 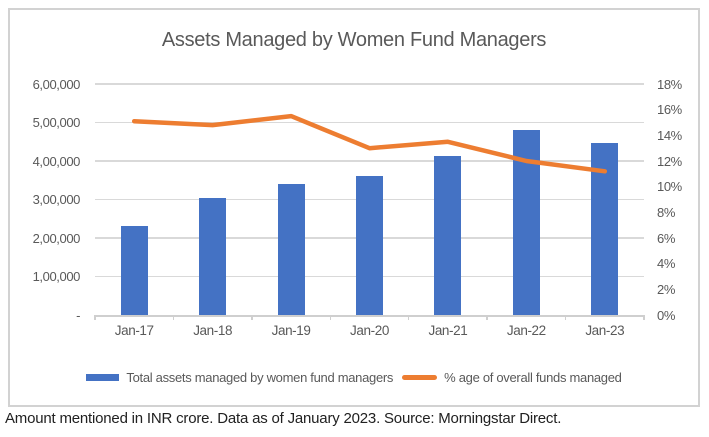 I want to click on y-axis-right-tick-label: 18%, so click(x=669, y=84).